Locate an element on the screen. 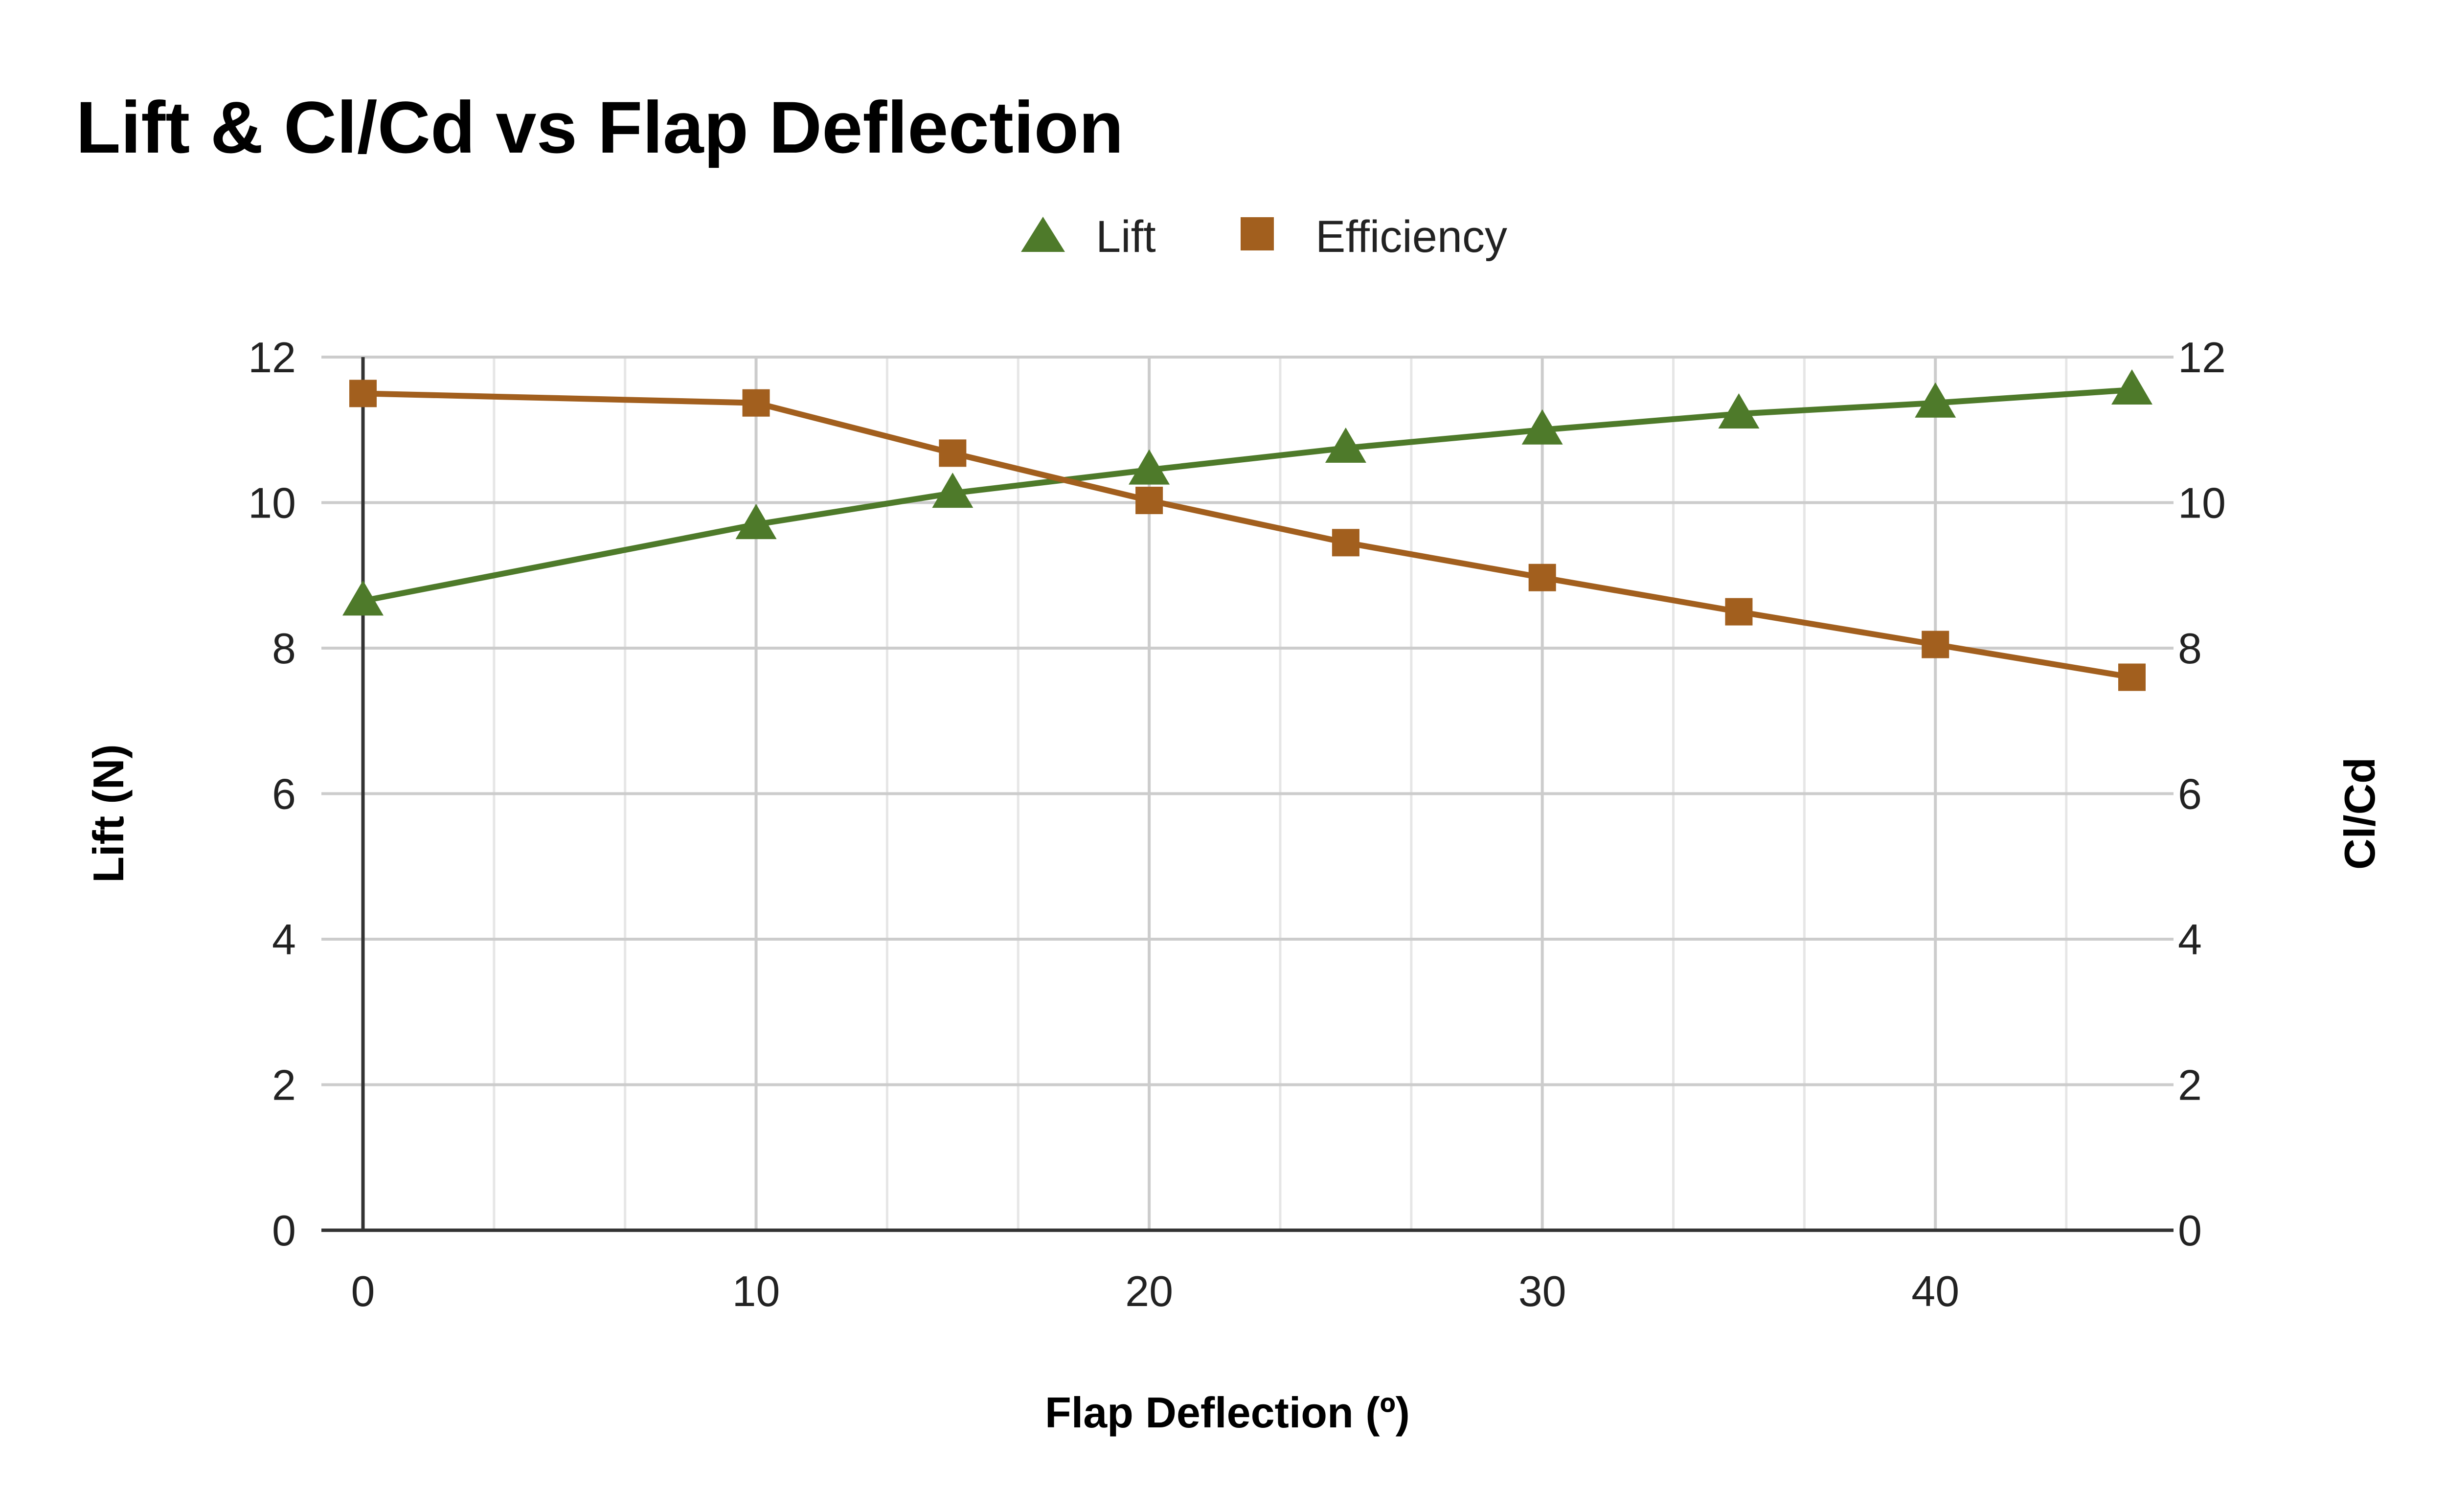  y-tick-label-right: 0 is located at coordinates (2190, 1230).